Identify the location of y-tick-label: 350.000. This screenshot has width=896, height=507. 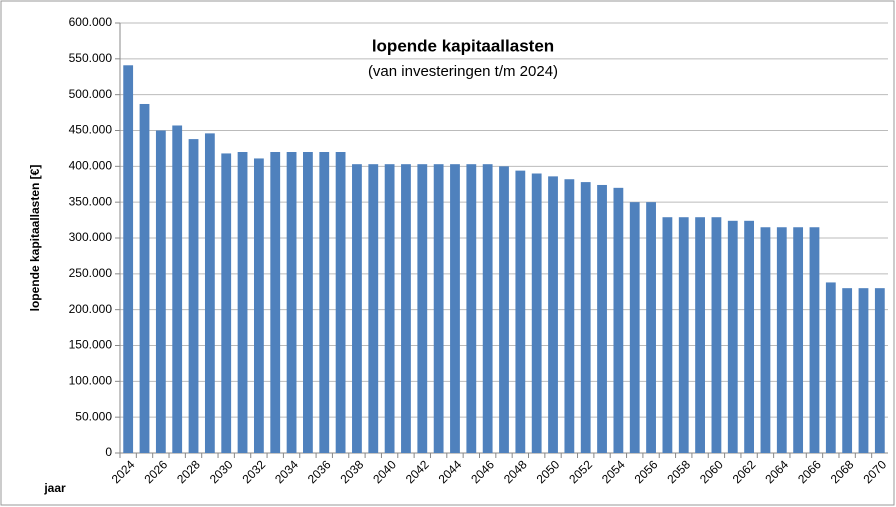
(91, 201).